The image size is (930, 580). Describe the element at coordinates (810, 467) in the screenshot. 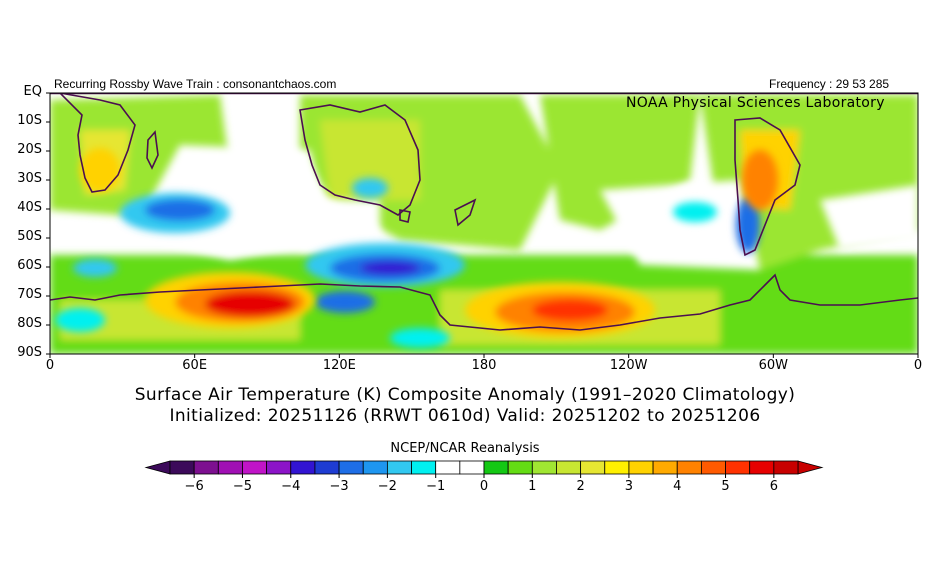

I see `colorbar-over-arrow` at that location.